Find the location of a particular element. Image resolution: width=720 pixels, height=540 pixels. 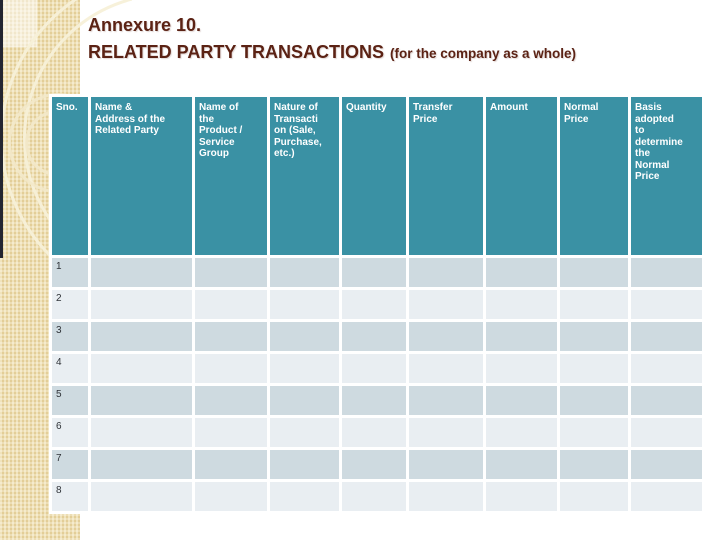

table-row: 7 is located at coordinates (377, 464).